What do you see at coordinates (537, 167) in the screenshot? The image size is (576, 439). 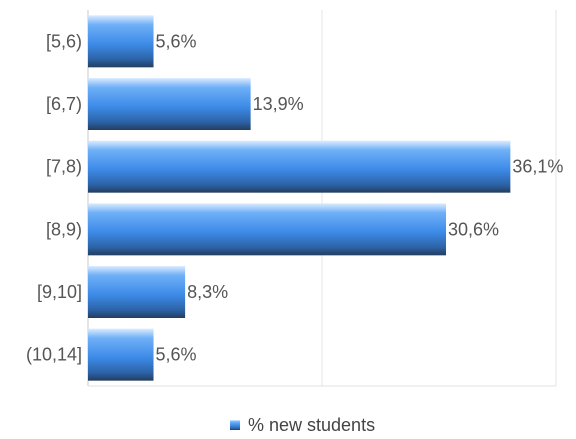 I see `data-label: 36,1%` at bounding box center [537, 167].